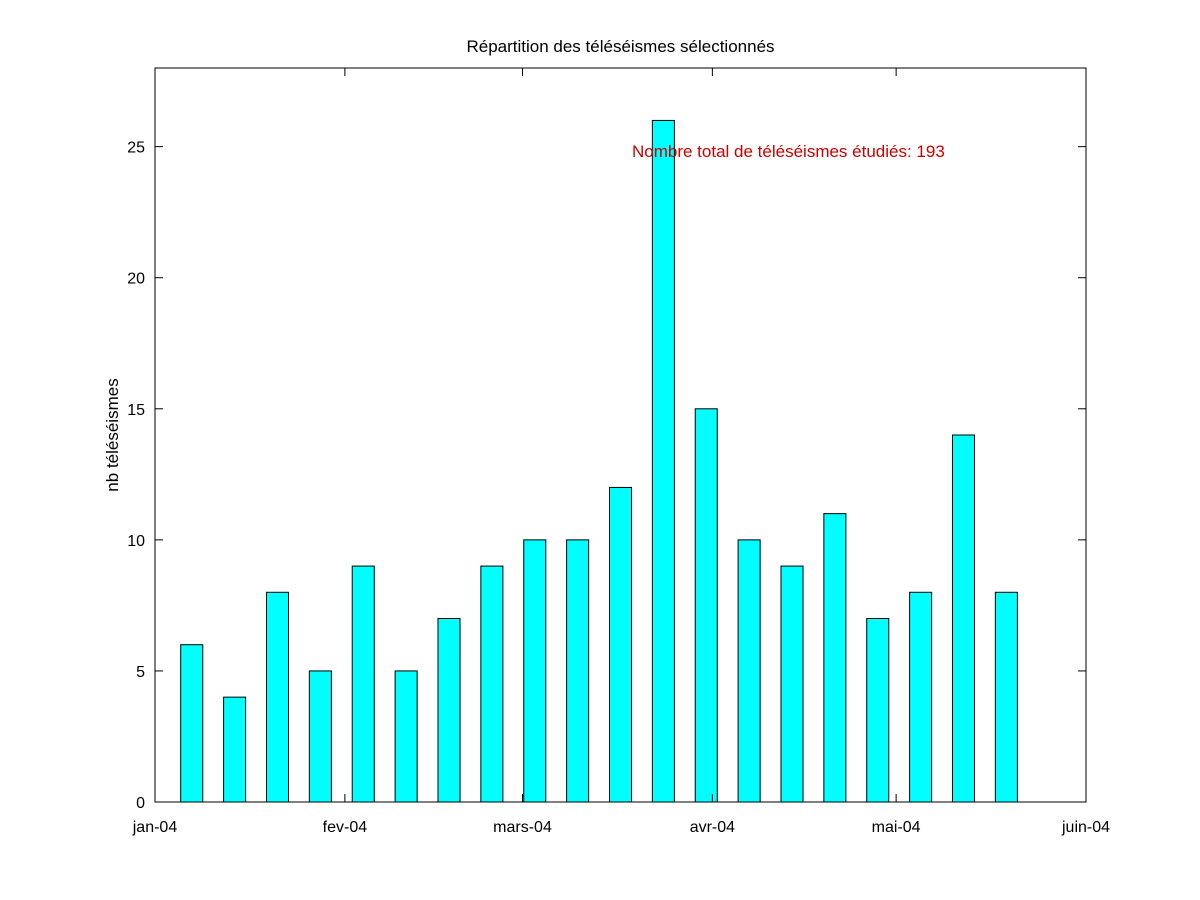 This screenshot has height=900, width=1200. Describe the element at coordinates (345, 827) in the screenshot. I see `x-tick-label: fev-04` at that location.